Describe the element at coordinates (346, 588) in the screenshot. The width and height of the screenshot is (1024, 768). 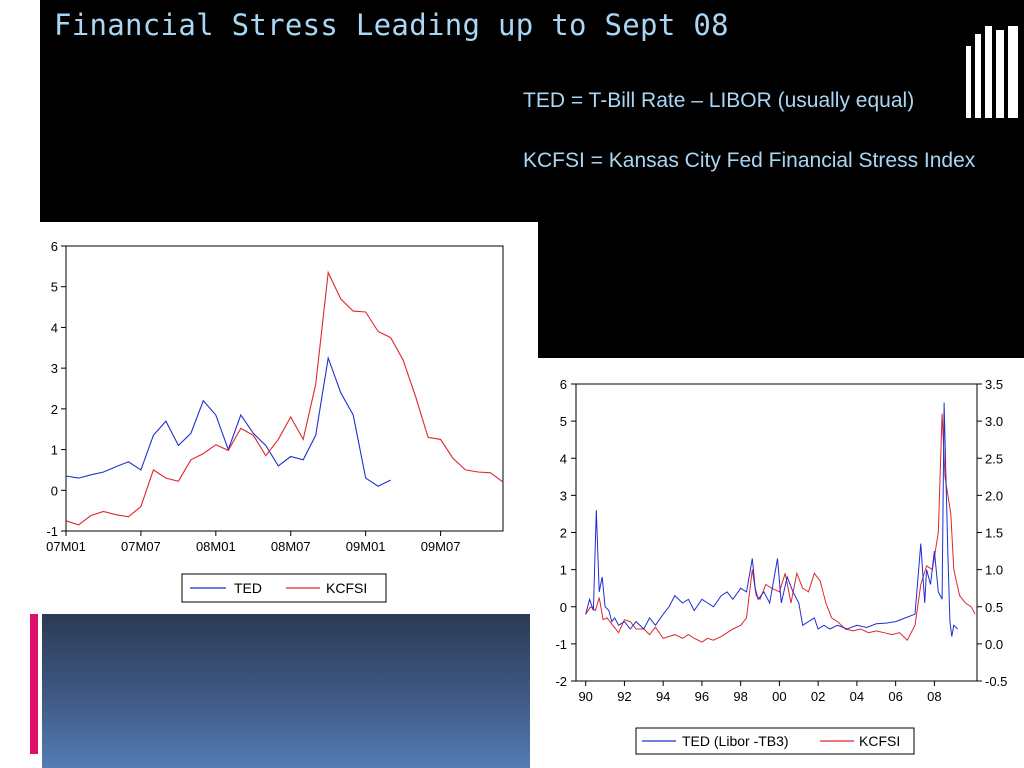
I see `chart1-legend-kcfsi-label: KCFSI` at that location.